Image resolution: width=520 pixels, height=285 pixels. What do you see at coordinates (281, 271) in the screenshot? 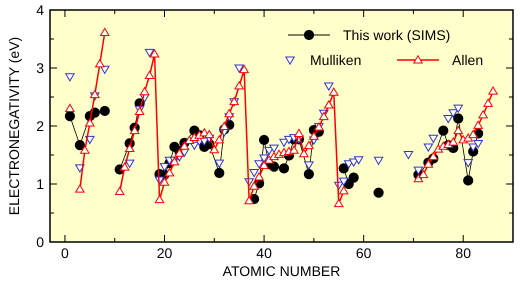
I see `x-axis-title: ATOMIC NUMBER` at bounding box center [281, 271].